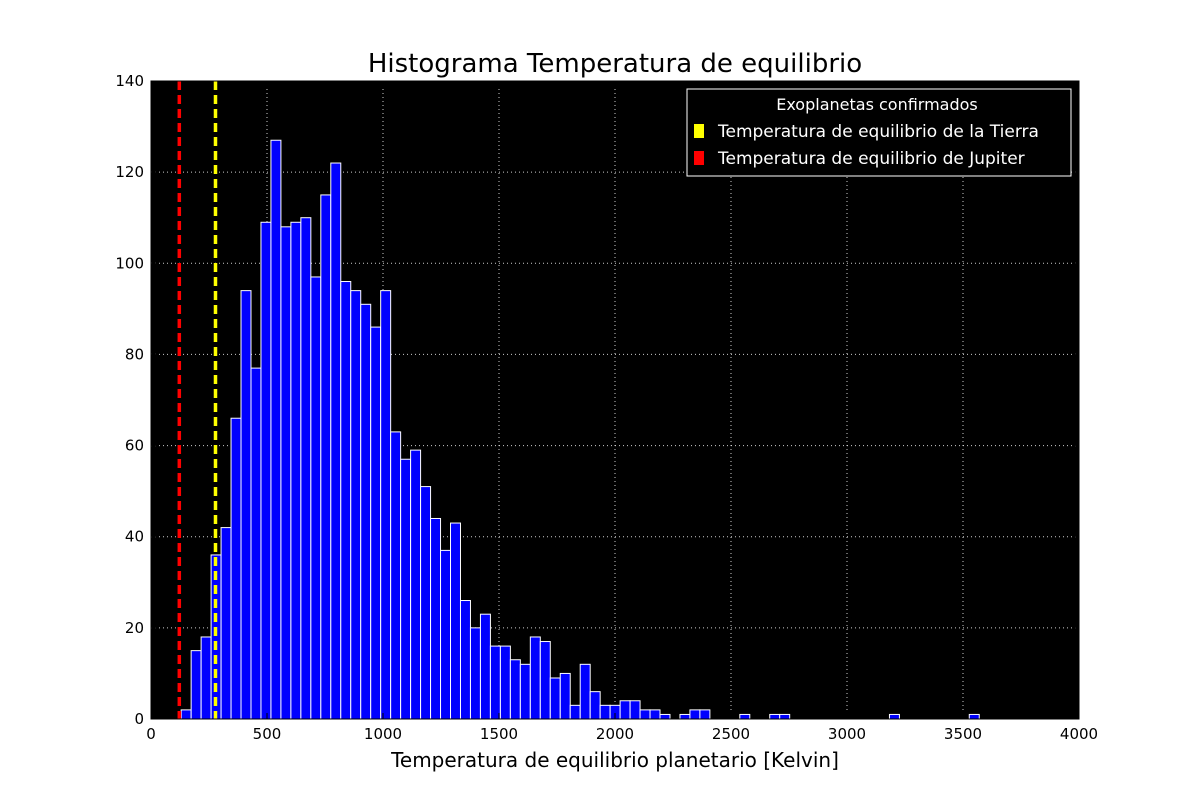 This screenshot has width=1200, height=800. I want to click on y-tick-label: 0, so click(139, 719).